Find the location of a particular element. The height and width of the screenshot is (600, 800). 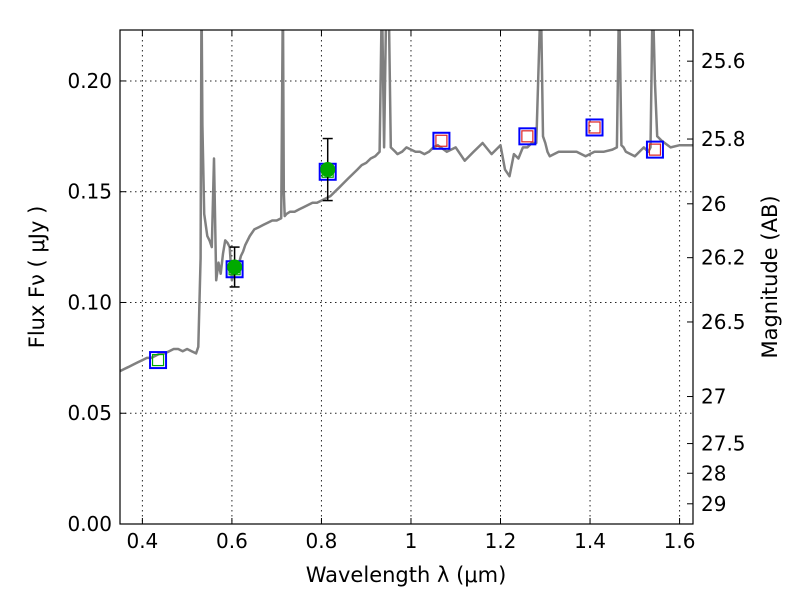

y-tick-label: 0.15 is located at coordinates (89, 192).